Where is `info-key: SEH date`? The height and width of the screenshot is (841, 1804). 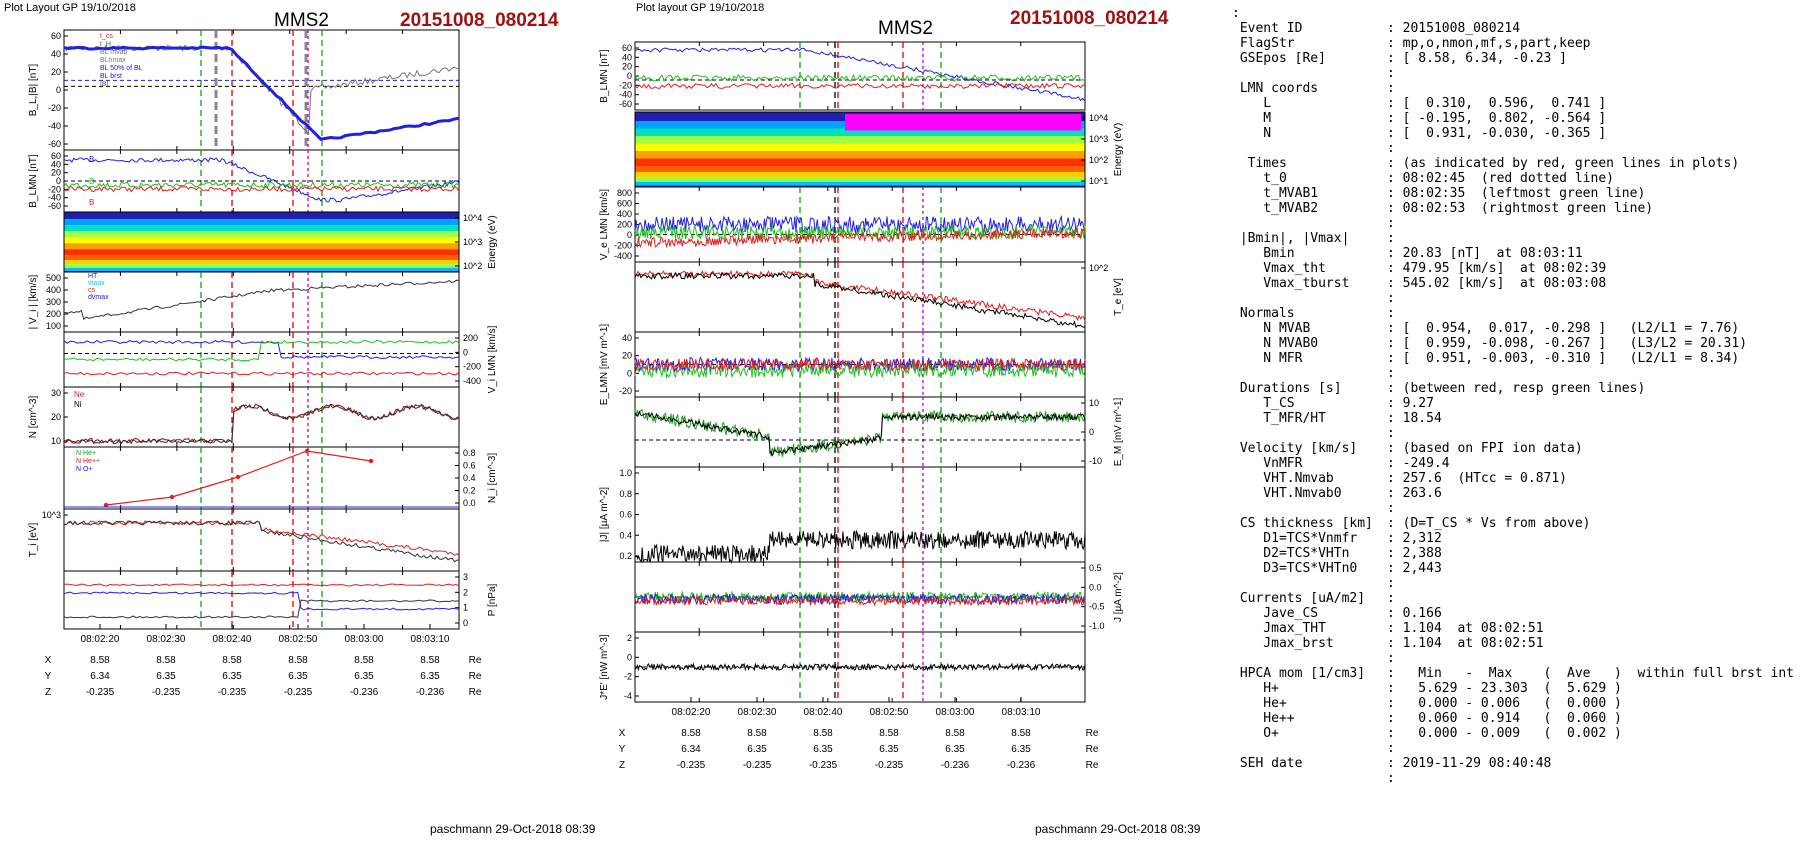
info-key: SEH date is located at coordinates (1267, 763).